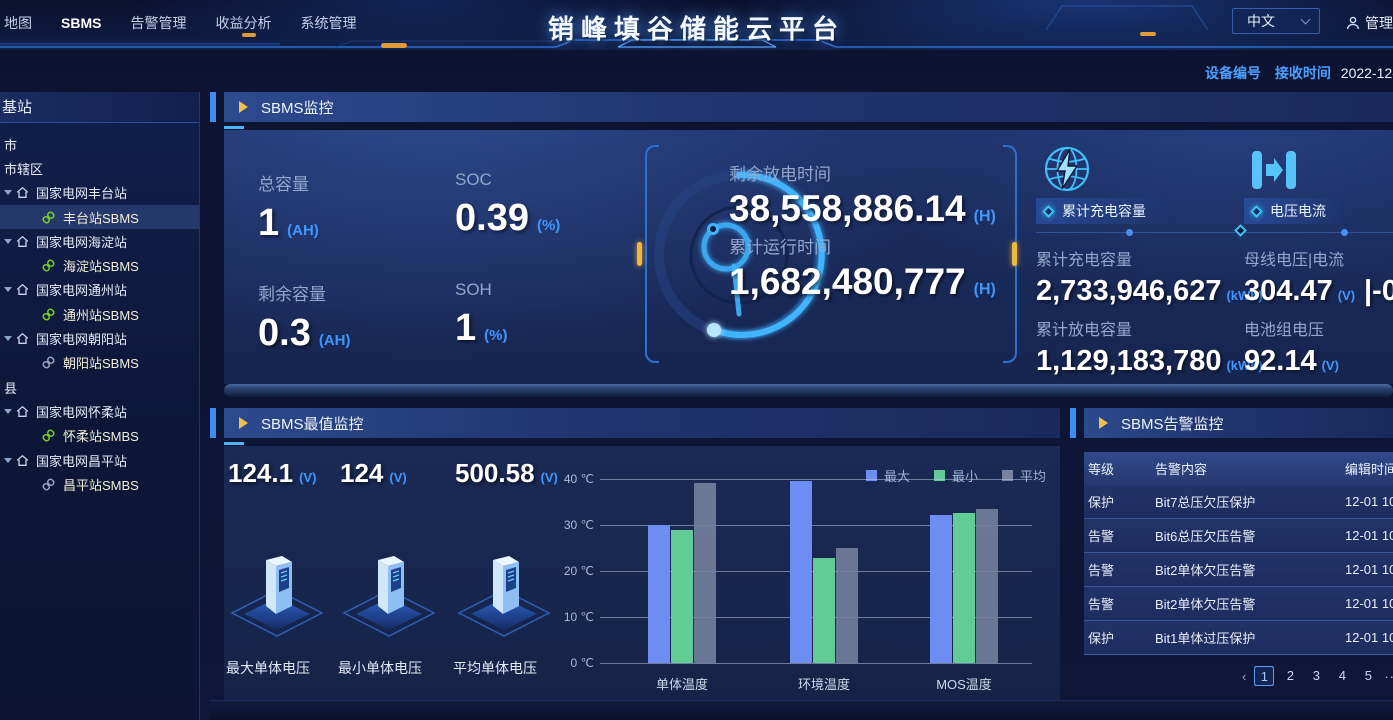 The image size is (1393, 720). Describe the element at coordinates (1032, 476) in the screenshot. I see `legend-label: 平均` at that location.